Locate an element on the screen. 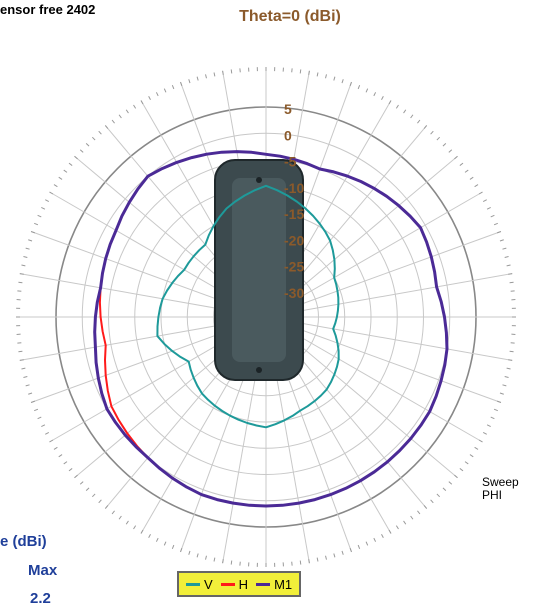 Image resolution: width=534 pixels, height=607 pixels. radial-tick-label: -10 is located at coordinates (294, 188).